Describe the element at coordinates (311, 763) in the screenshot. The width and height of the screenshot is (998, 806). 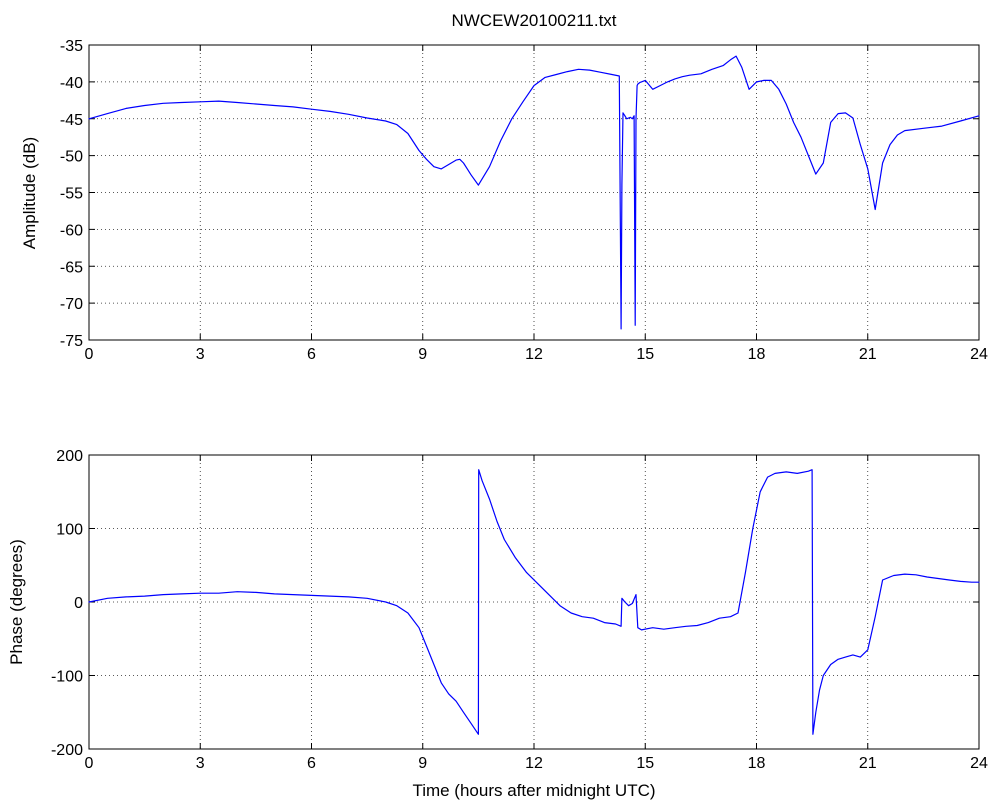
I see `phase-x-tick-label: 6` at that location.